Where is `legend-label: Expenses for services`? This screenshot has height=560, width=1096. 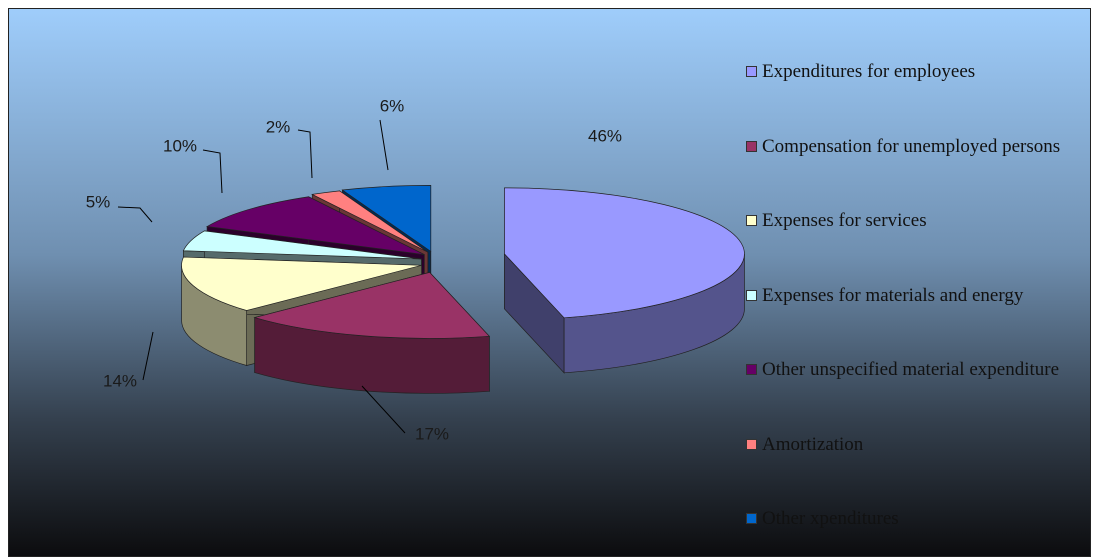 legend-label: Expenses for services is located at coordinates (844, 220).